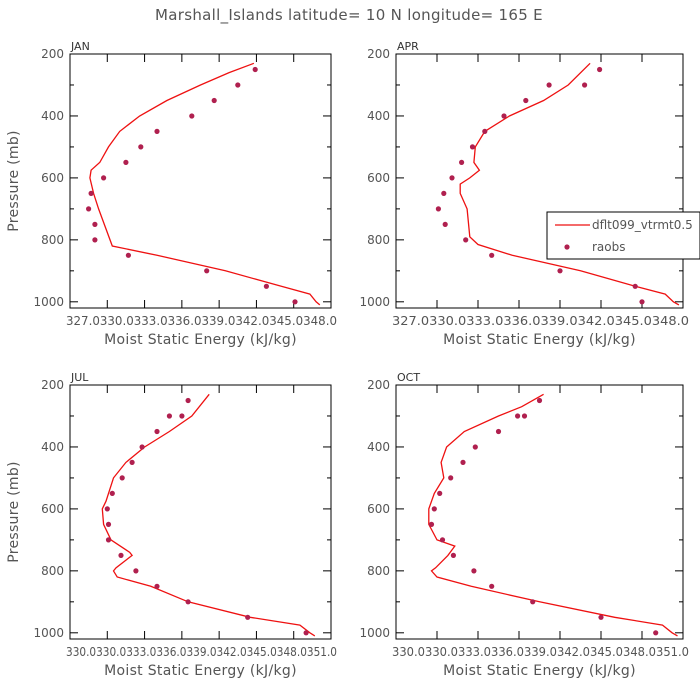 The width and height of the screenshot is (700, 700). I want to click on panel-label-jan: JAN, so click(80, 46).